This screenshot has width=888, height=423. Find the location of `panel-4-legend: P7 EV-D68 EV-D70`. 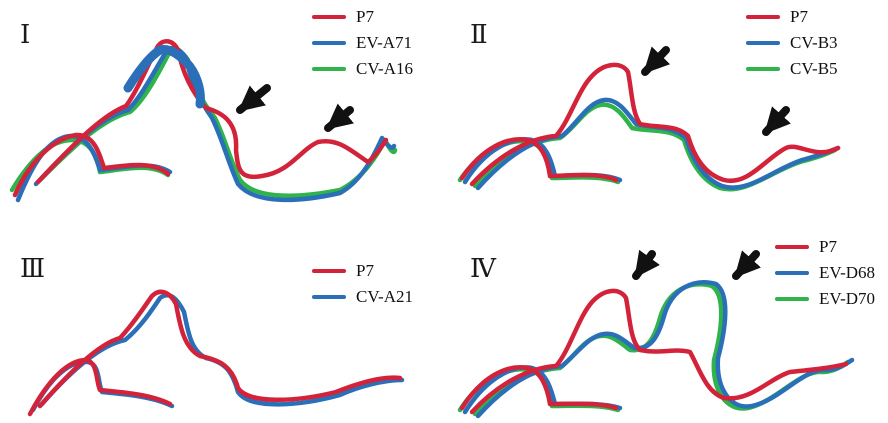

panel-4-legend: P7 EV-D68 EV-D70 is located at coordinates (825, 273).